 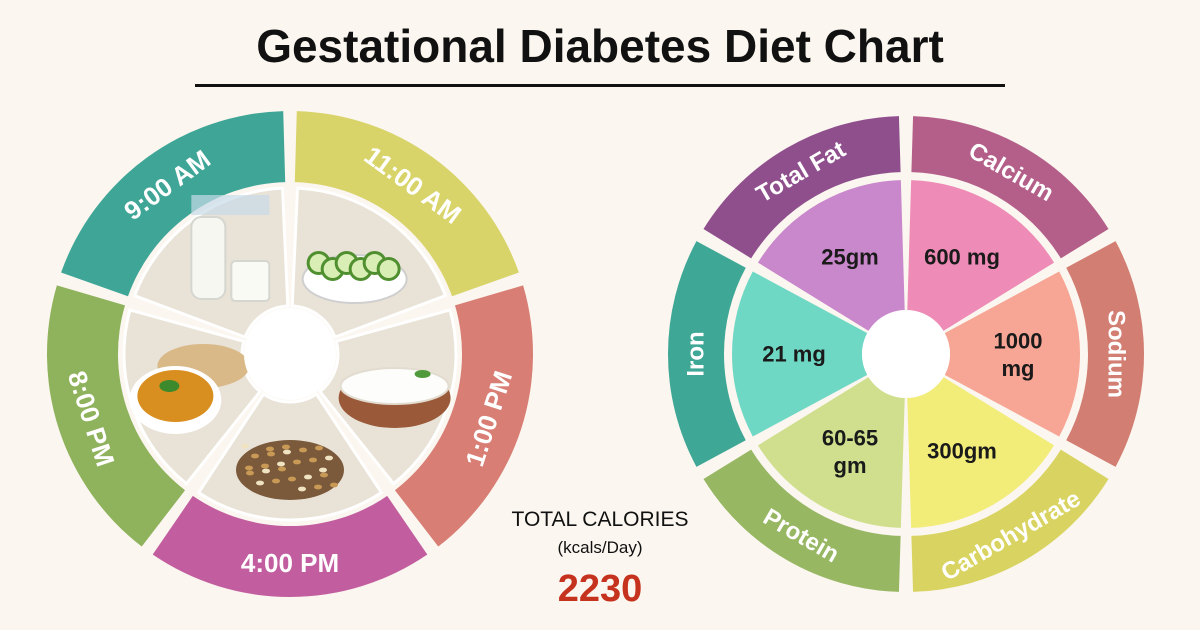 What do you see at coordinates (794, 354) in the screenshot?
I see `nutrient-value-label: 21 mg` at bounding box center [794, 354].